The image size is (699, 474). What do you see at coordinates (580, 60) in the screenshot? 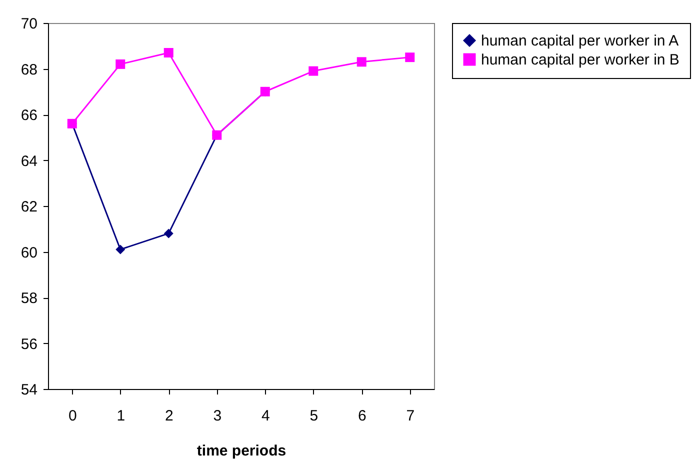
I see `legend-label: human capital per worker in B` at bounding box center [580, 60].